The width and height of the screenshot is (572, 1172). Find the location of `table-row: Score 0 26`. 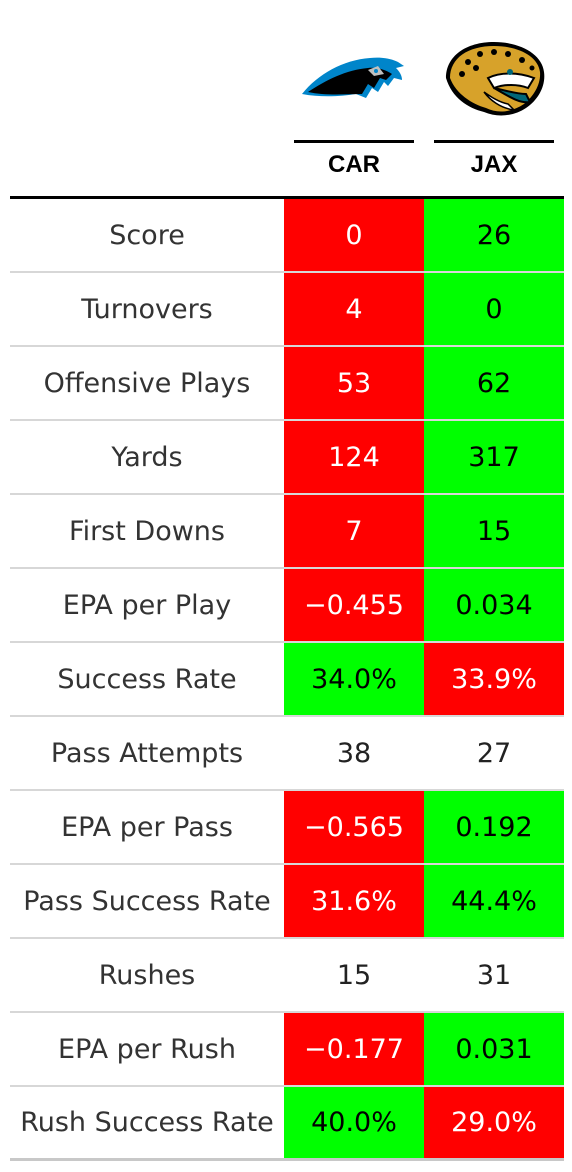

table-row: Score 0 26 is located at coordinates (287, 236).